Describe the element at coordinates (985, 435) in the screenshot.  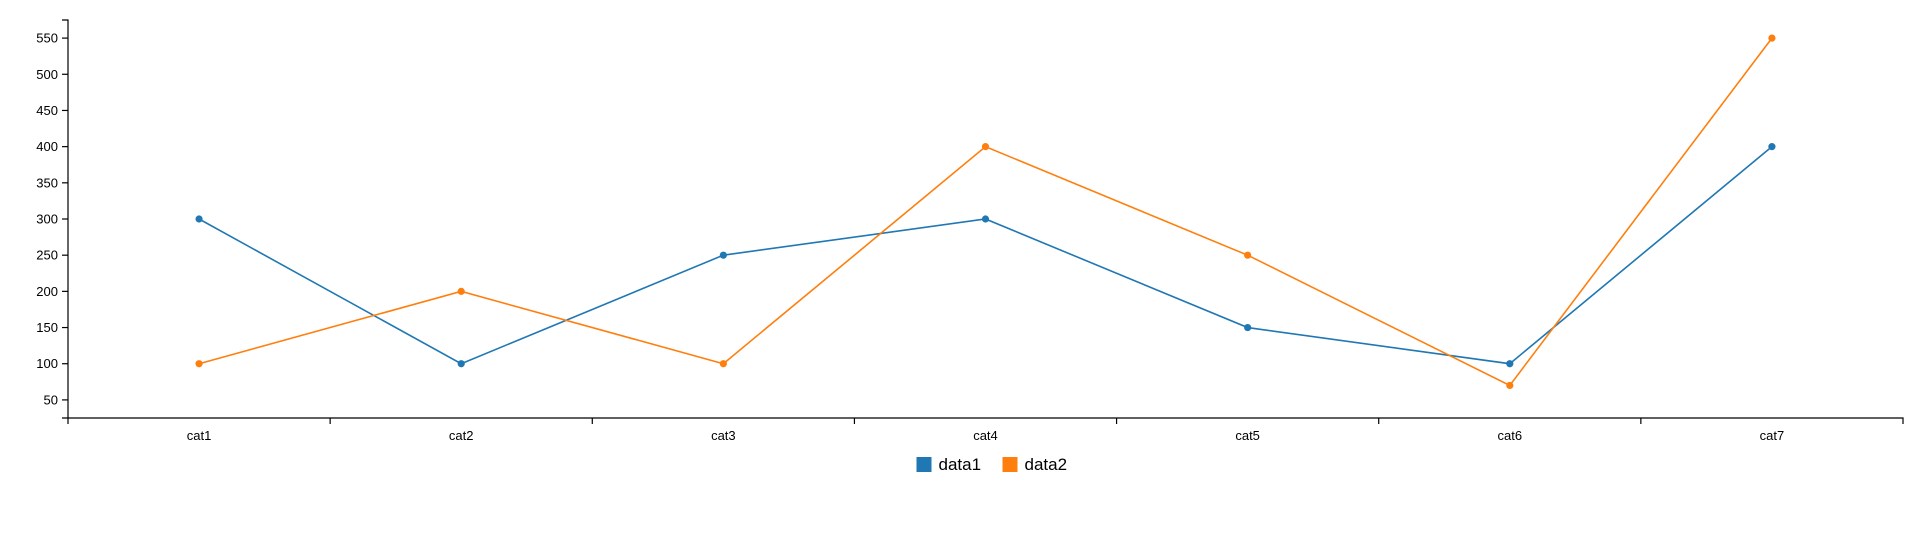
I see `x-tick-label: cat4` at that location.